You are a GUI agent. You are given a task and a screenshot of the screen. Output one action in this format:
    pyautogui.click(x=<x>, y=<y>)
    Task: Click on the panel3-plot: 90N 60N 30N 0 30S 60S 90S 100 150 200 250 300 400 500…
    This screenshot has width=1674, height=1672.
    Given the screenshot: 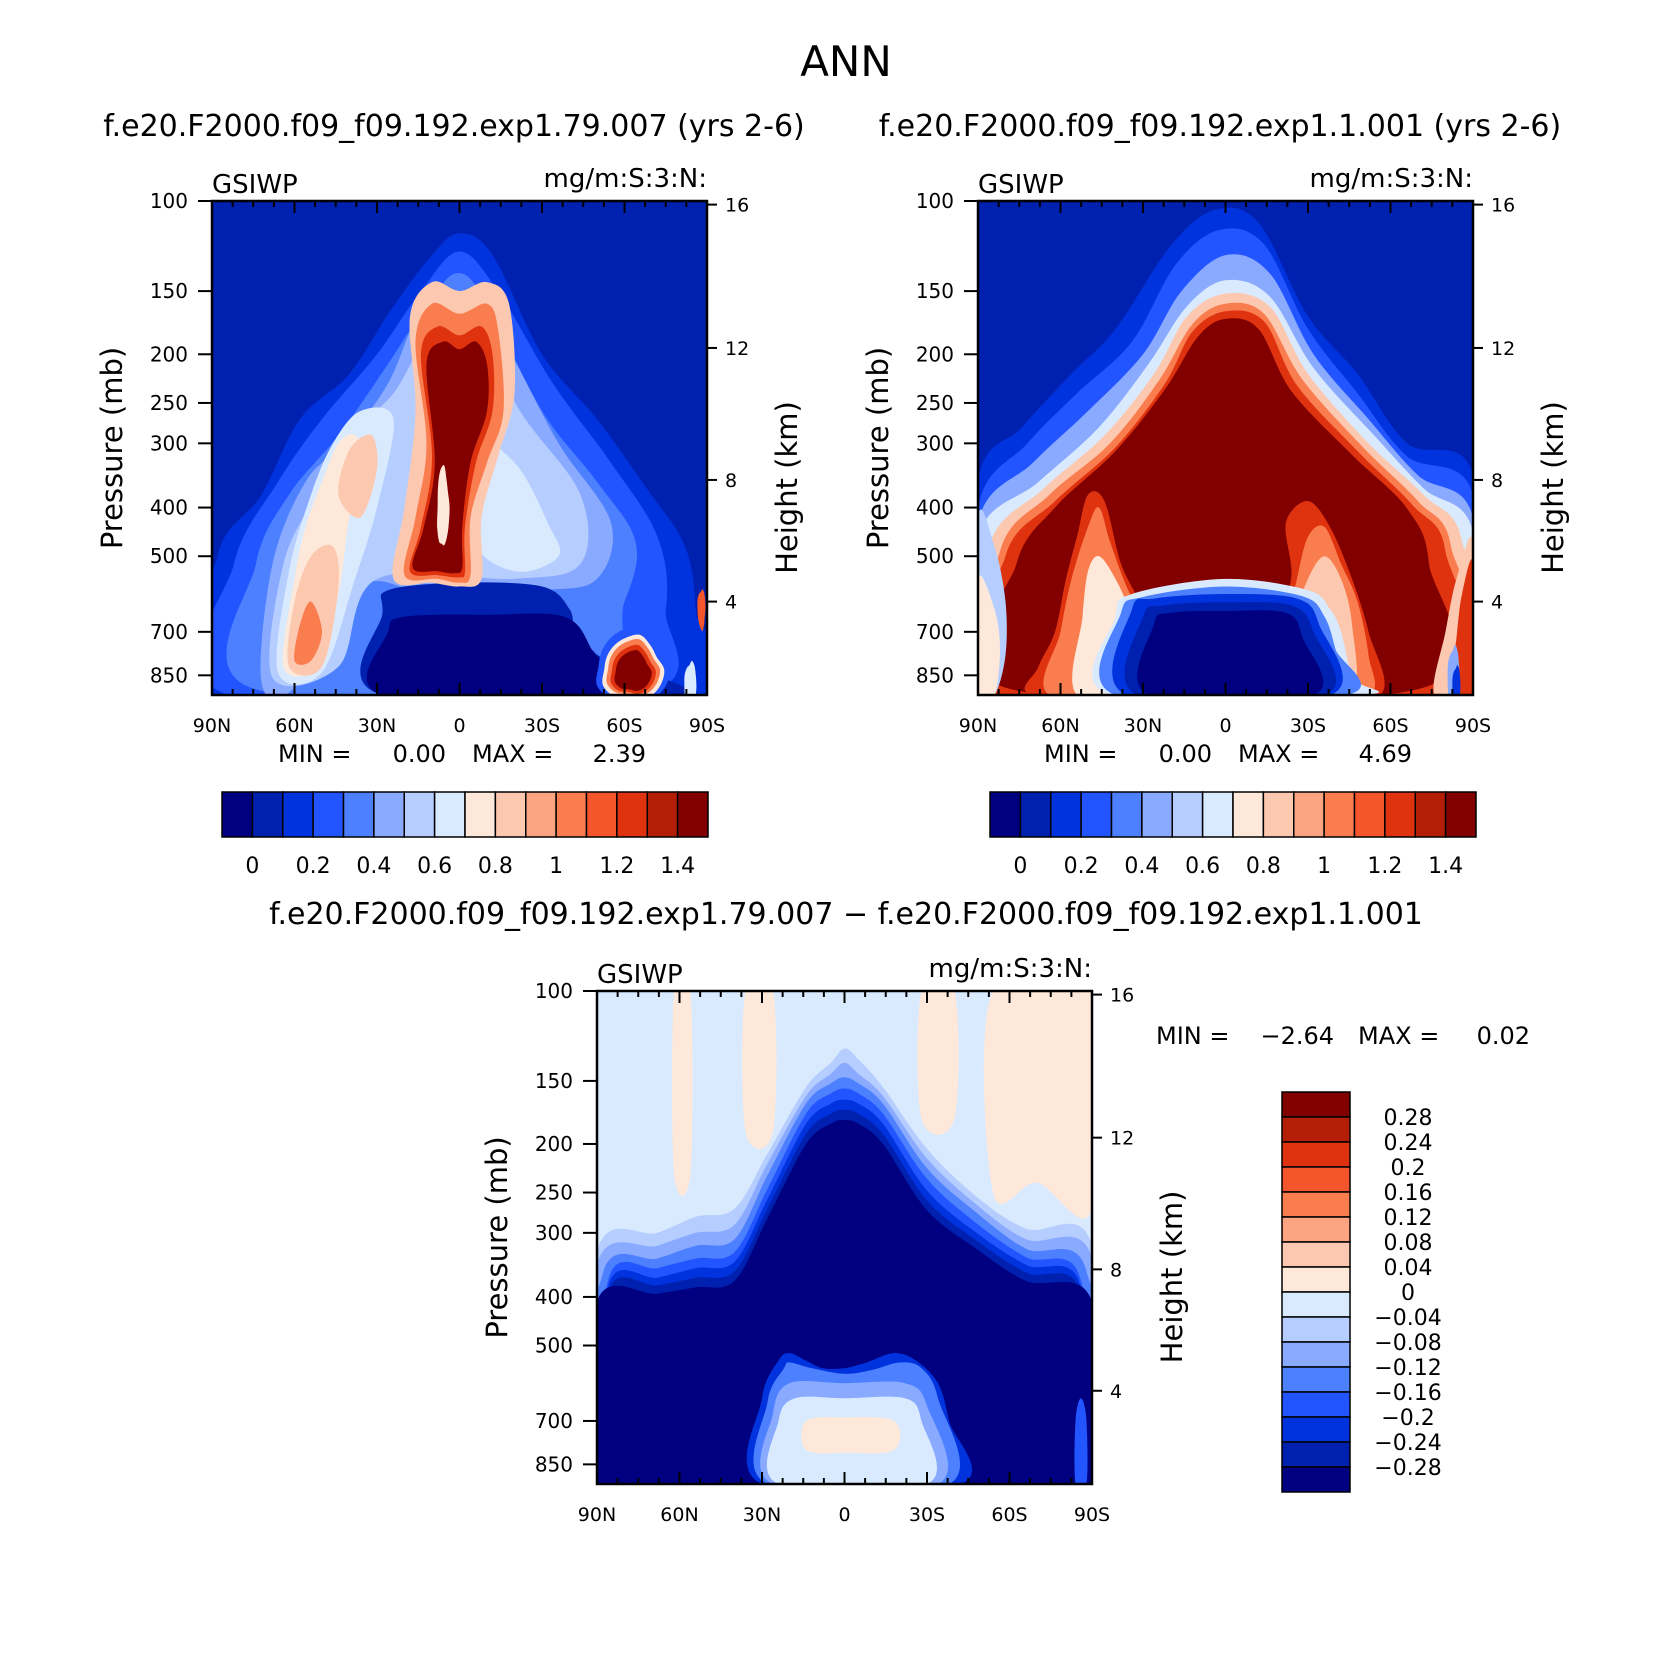 What is the action you would take?
    pyautogui.click(x=834, y=1240)
    